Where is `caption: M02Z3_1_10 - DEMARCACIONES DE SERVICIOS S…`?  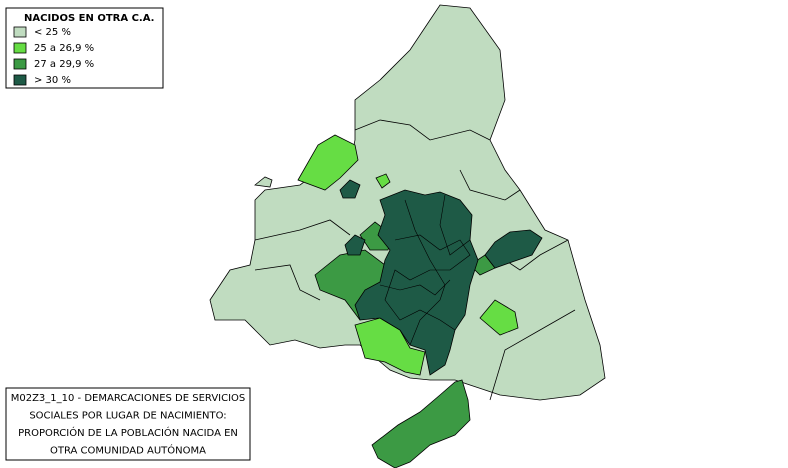
caption: M02Z3_1_10 - DEMARCACIONES DE SERVICIOS S… is located at coordinates (128, 425).